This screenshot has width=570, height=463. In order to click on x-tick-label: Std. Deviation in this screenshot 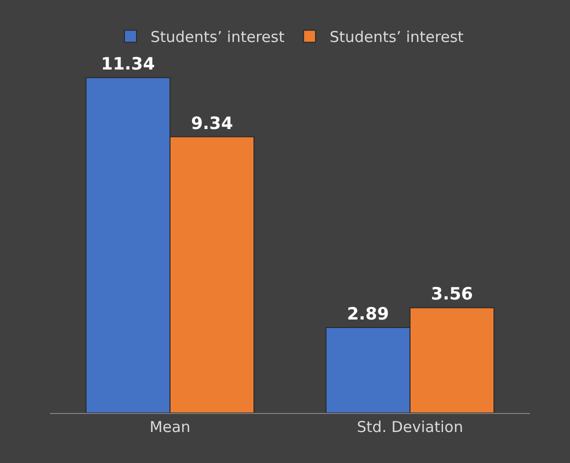, I will do `click(410, 427)`.